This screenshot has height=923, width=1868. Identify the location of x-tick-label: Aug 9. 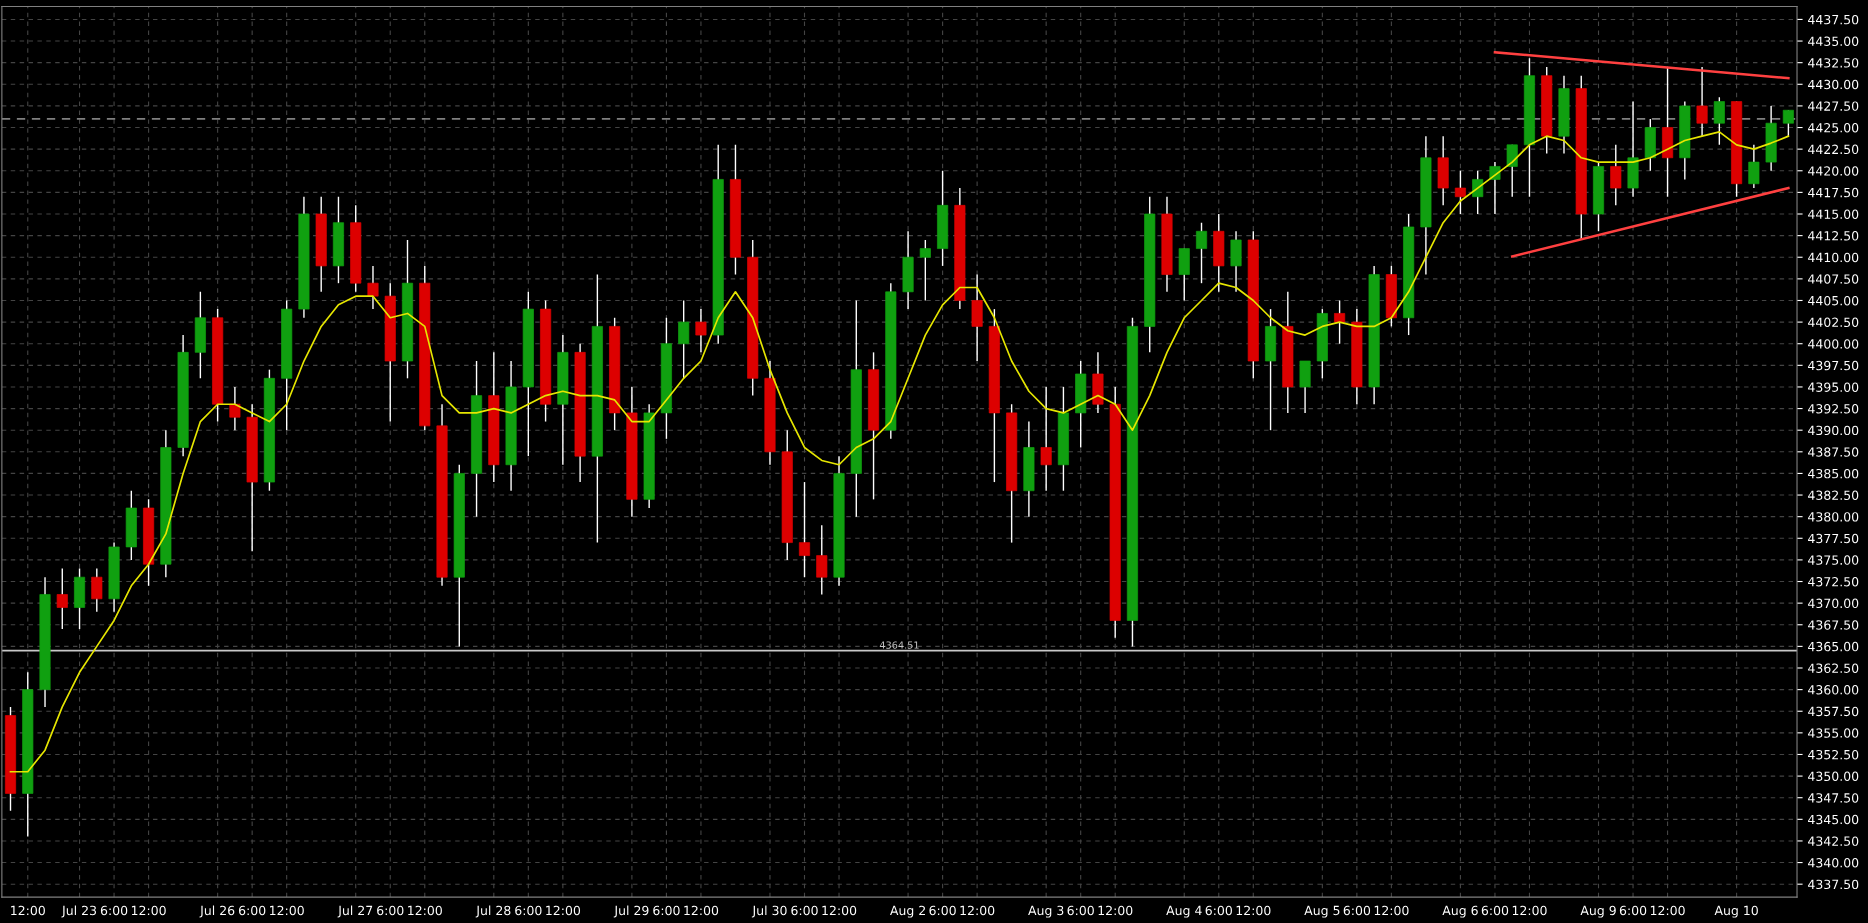
(1598, 911).